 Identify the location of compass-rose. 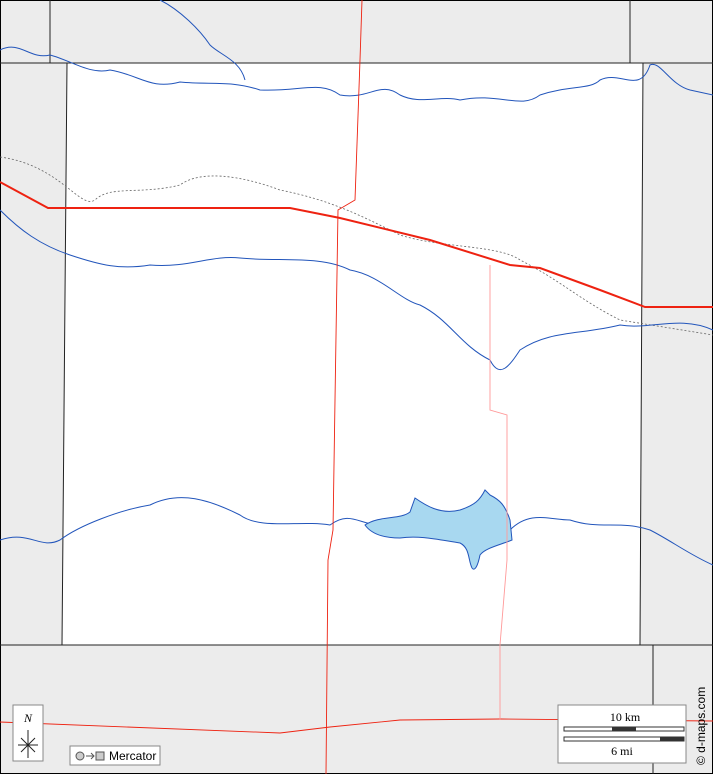
(28, 744).